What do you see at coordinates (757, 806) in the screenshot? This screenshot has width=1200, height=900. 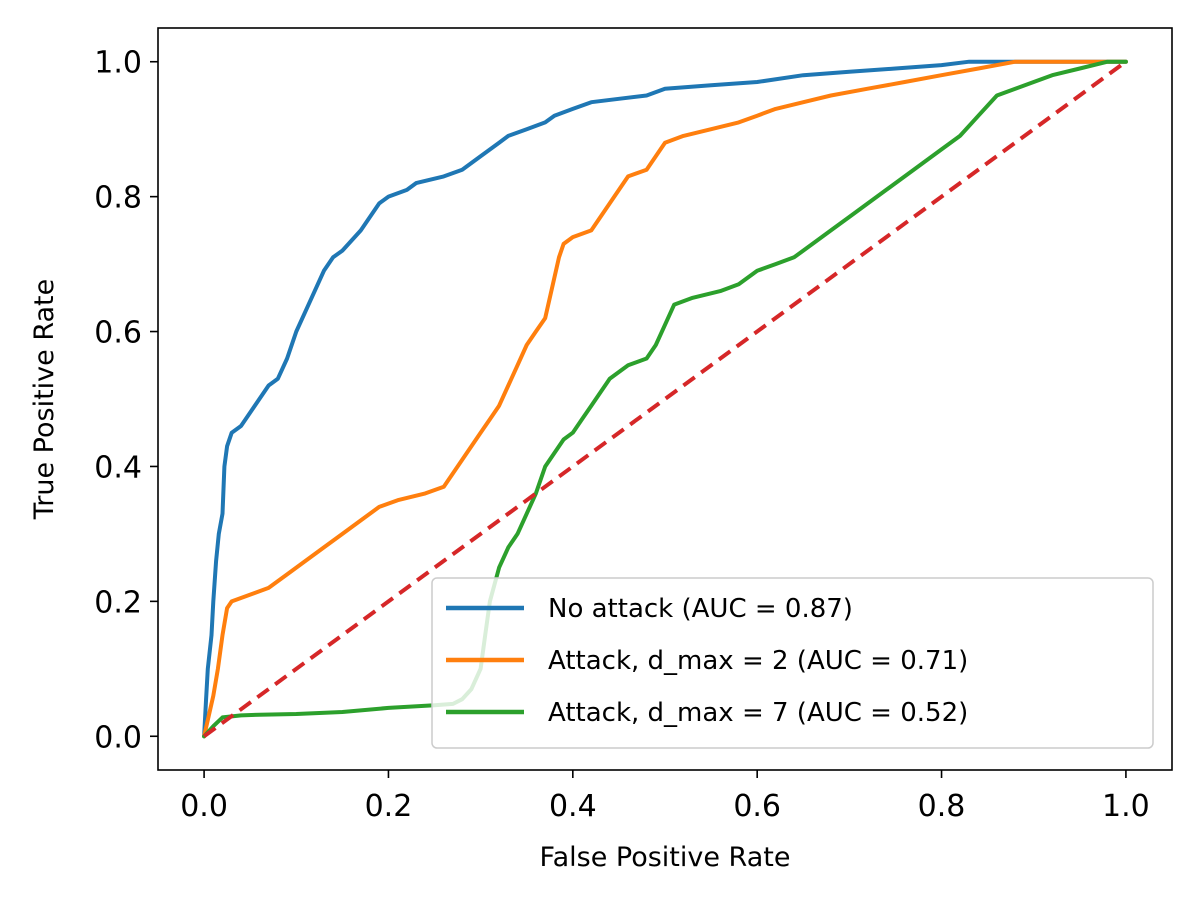 I see `x-tick-label: 0.6` at bounding box center [757, 806].